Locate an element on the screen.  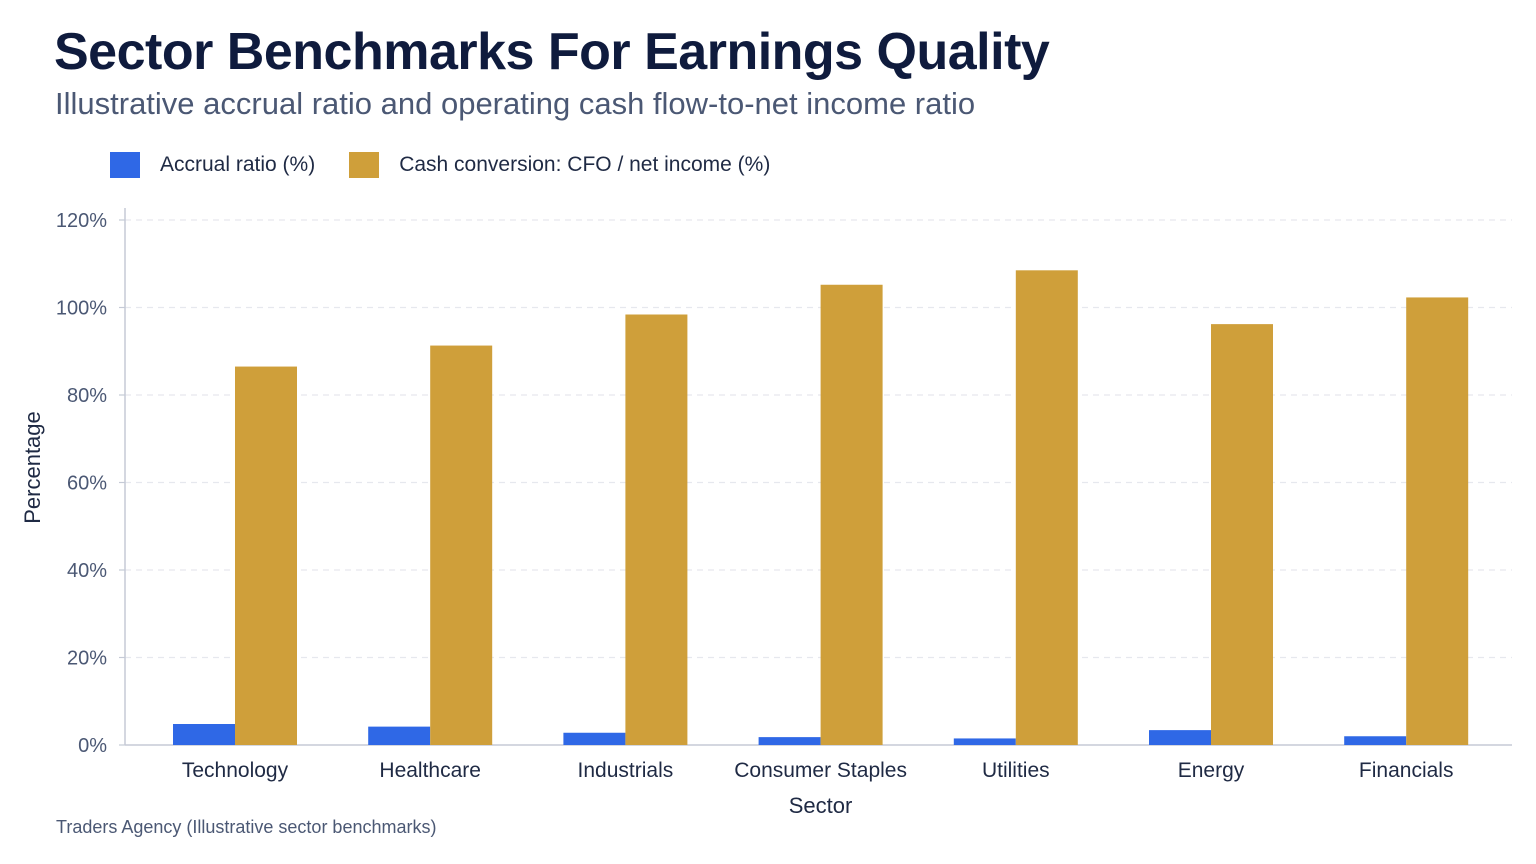
x-tick-label: Utilities is located at coordinates (1016, 770).